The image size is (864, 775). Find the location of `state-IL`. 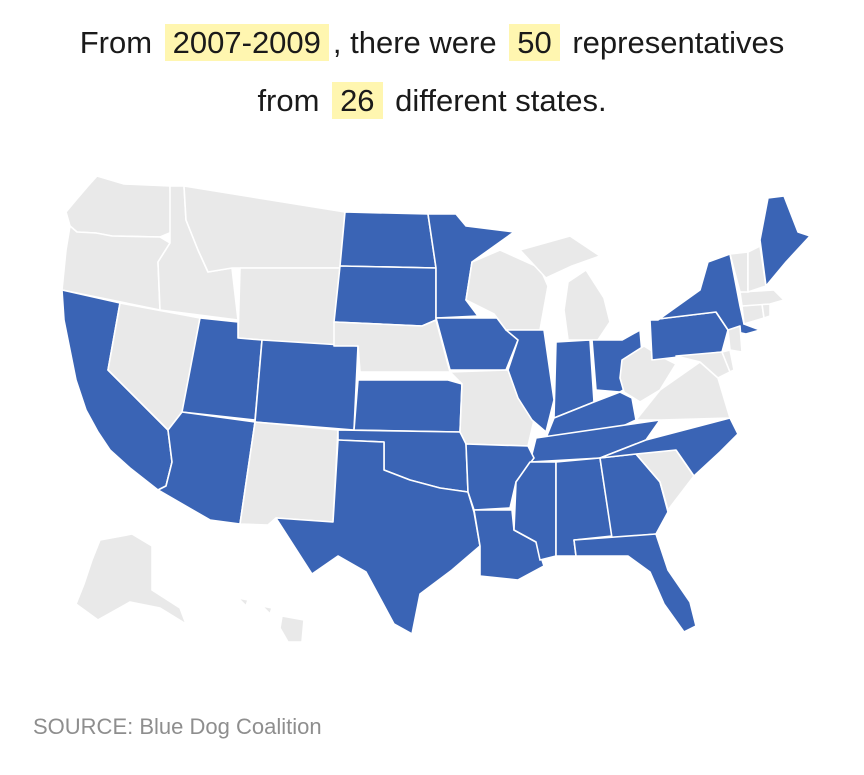

state-IL is located at coordinates (530, 381).